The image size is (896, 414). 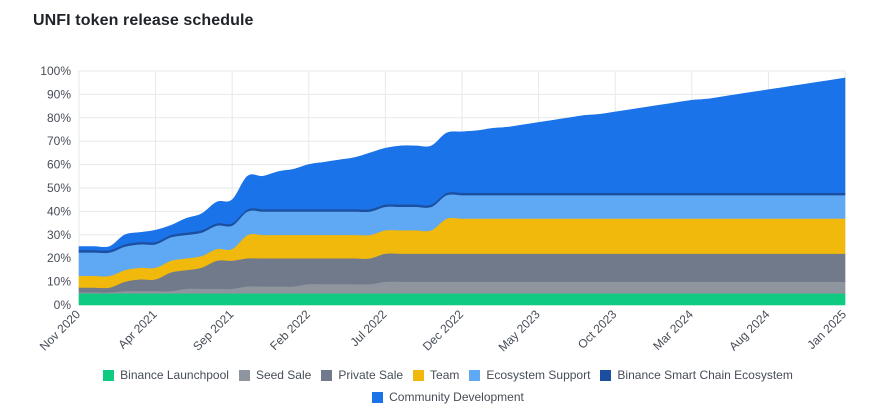 I want to click on y-tick-label: 60%, so click(x=59, y=165).